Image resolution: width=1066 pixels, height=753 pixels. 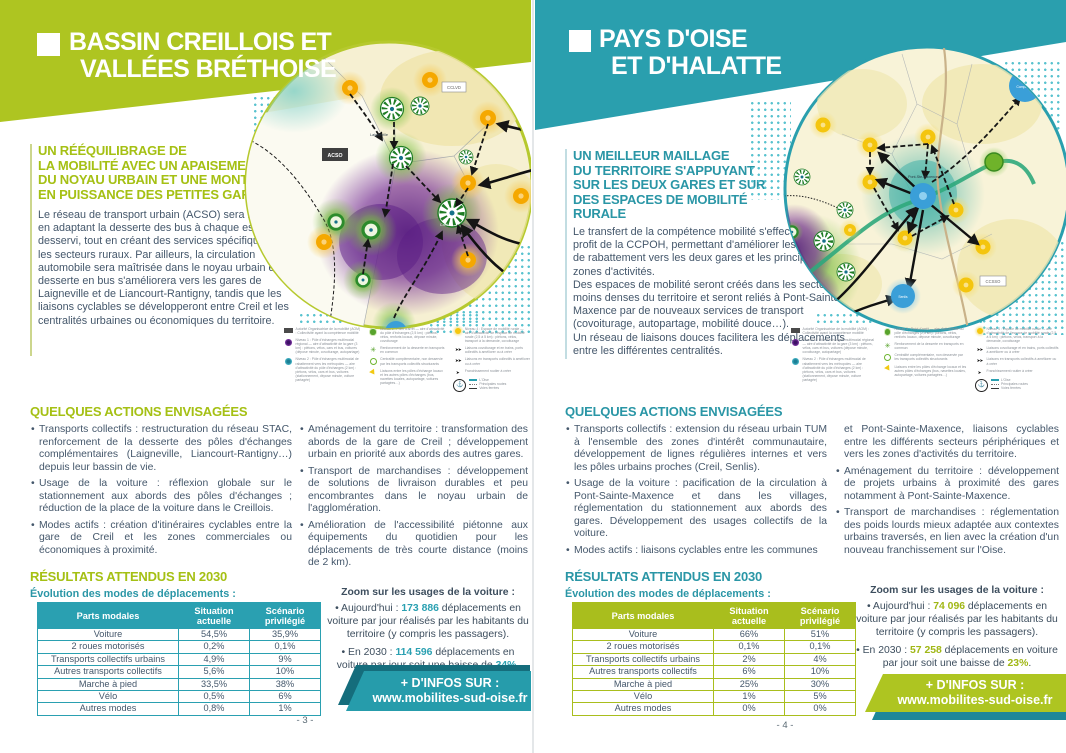 I want to click on title-square-icon, so click(x=580, y=41).